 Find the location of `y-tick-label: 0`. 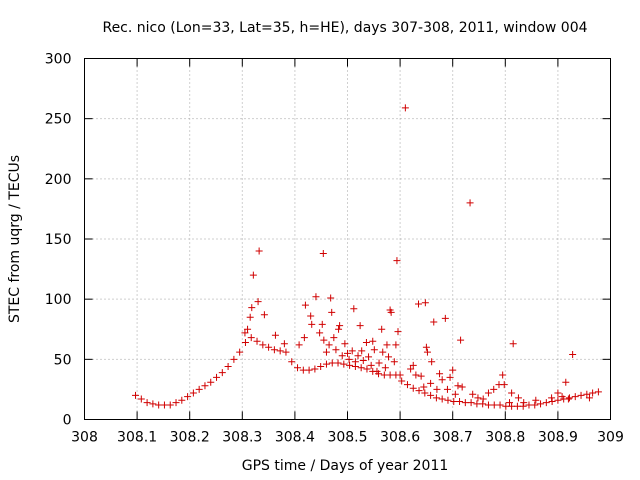

y-tick-label: 0 is located at coordinates (67, 421).